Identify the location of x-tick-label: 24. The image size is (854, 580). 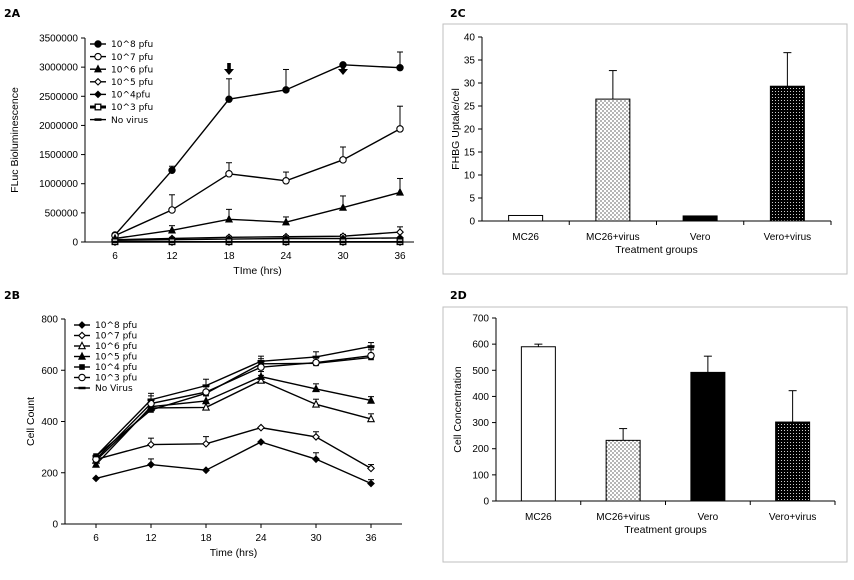
(286, 256).